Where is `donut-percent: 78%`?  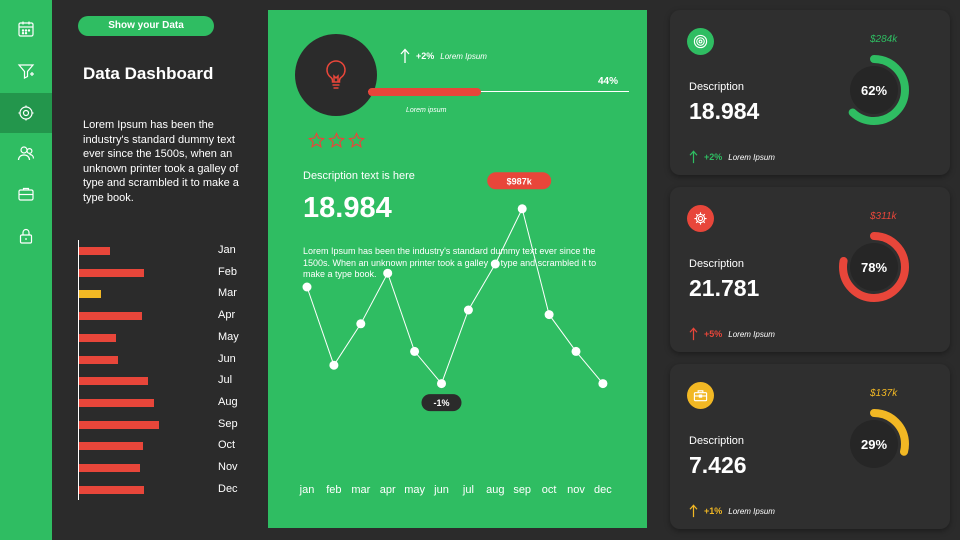 donut-percent: 78% is located at coordinates (874, 267).